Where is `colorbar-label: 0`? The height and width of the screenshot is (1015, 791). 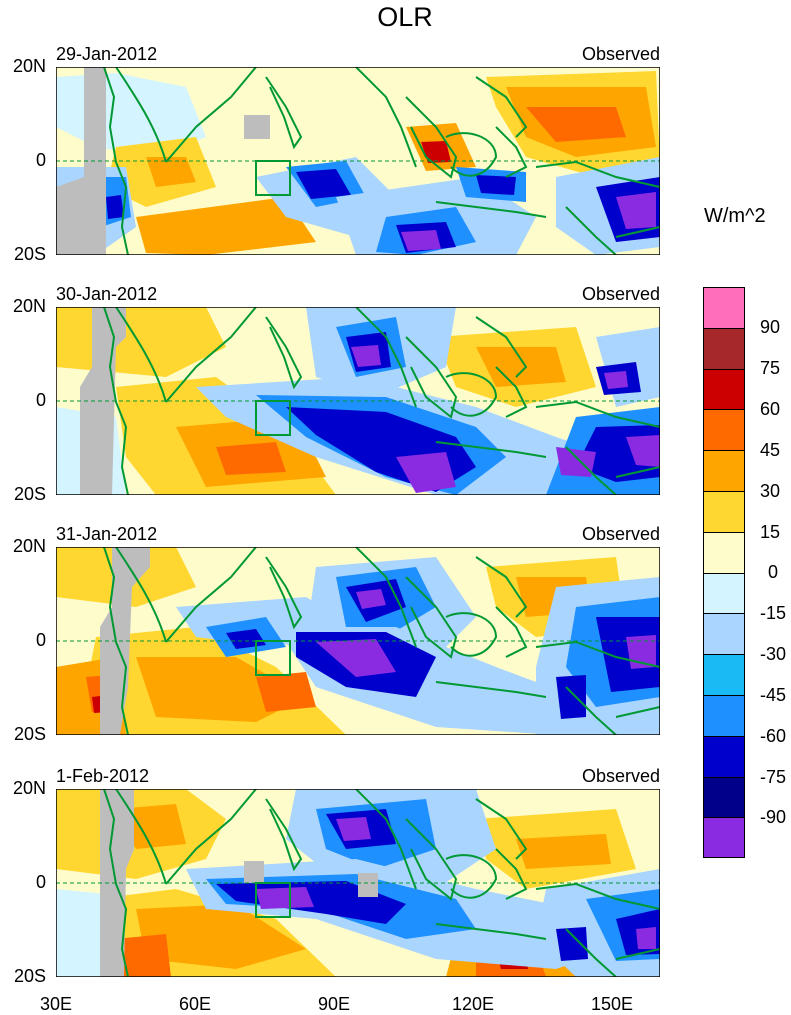 colorbar-label: 0 is located at coordinates (773, 572).